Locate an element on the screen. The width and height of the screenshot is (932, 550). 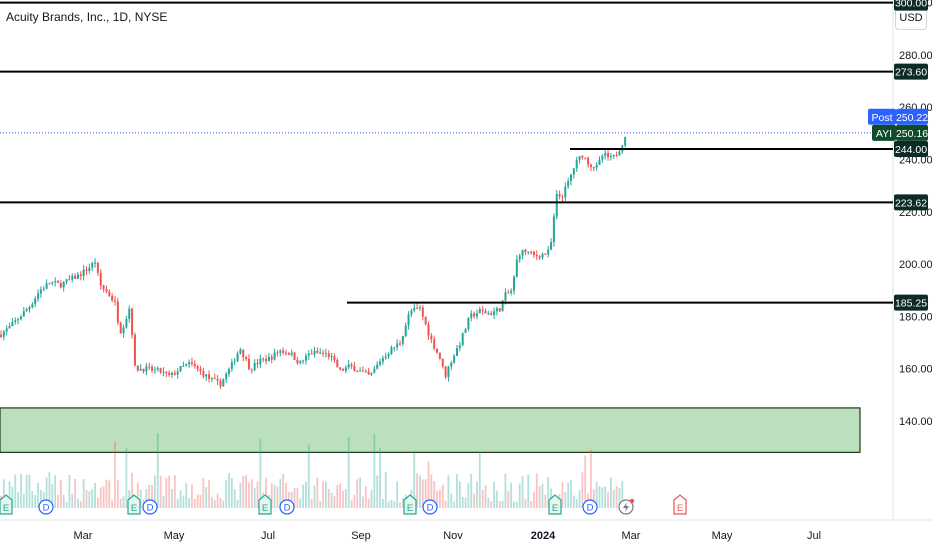
earnings-marker-letter: E is located at coordinates (555, 508).